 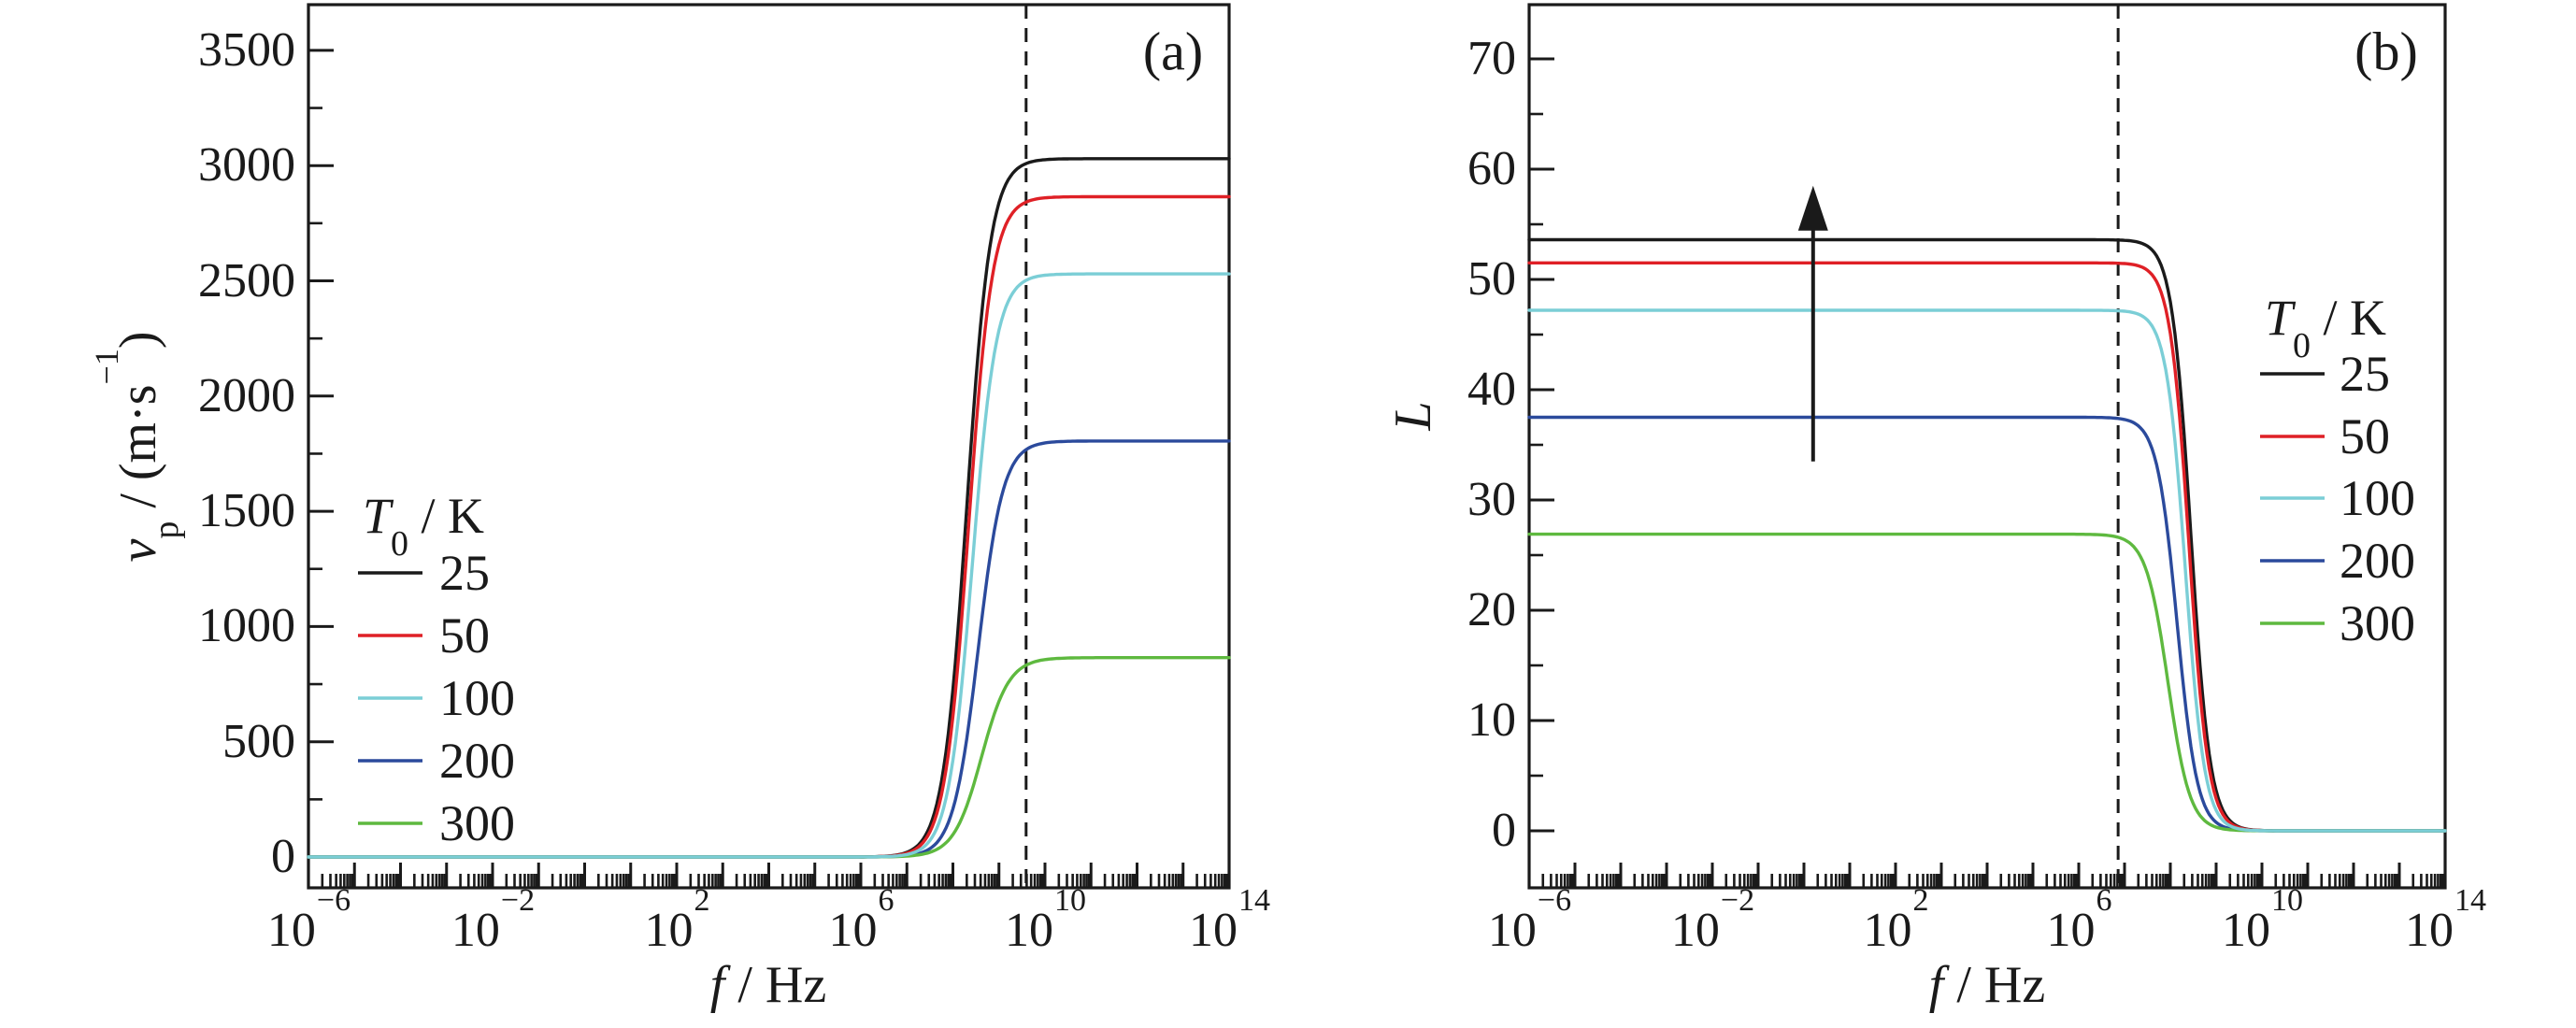 What do you see at coordinates (246, 49) in the screenshot?
I see `y-tick-label: 3500` at bounding box center [246, 49].